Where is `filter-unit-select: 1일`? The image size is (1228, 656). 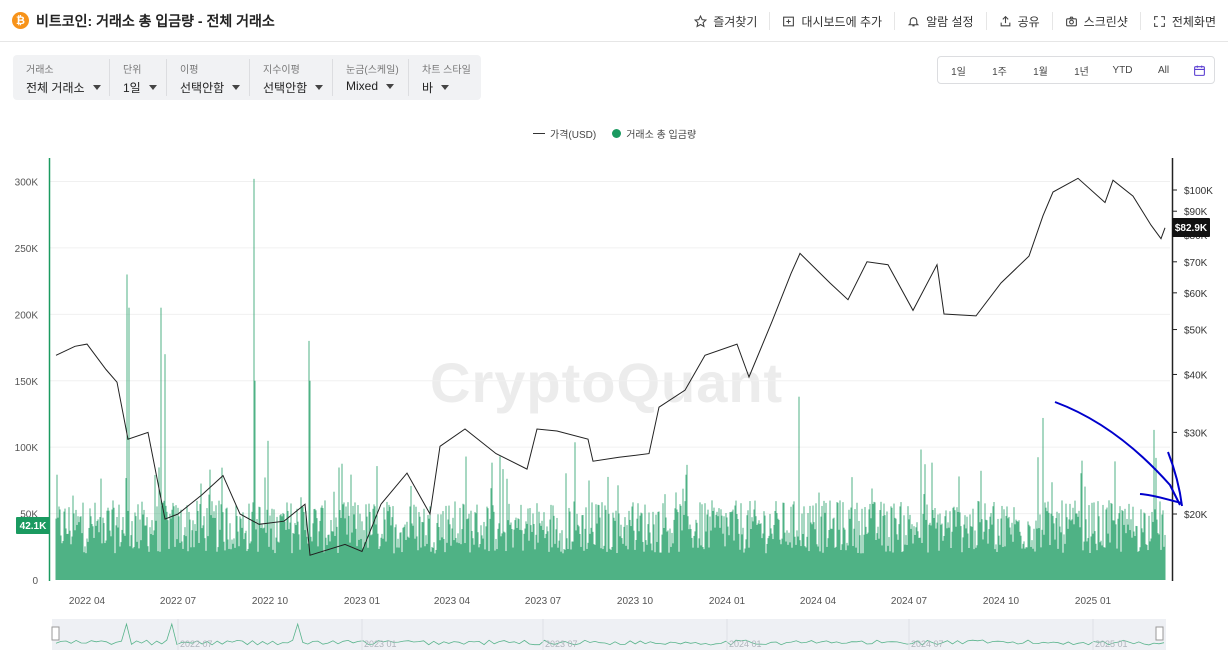 filter-unit-select: 1일 is located at coordinates (140, 87).